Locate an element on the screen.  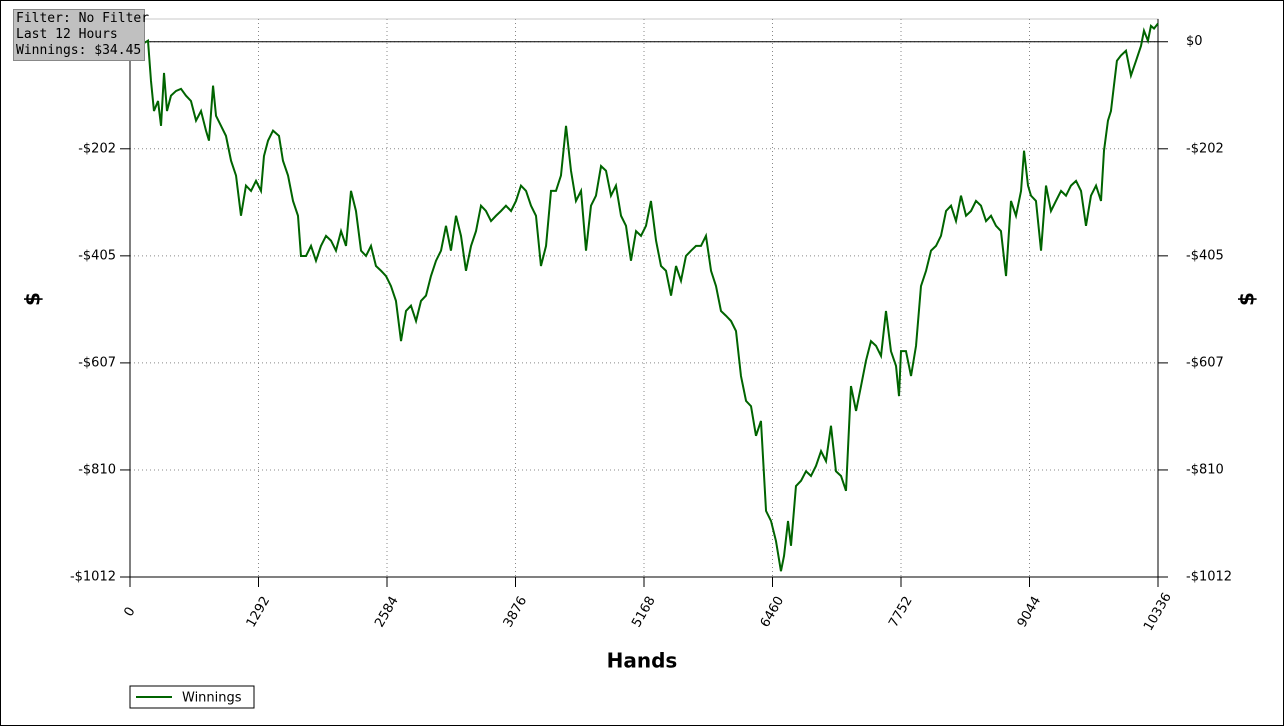
x-tick-label: 2584 is located at coordinates (387, 612).